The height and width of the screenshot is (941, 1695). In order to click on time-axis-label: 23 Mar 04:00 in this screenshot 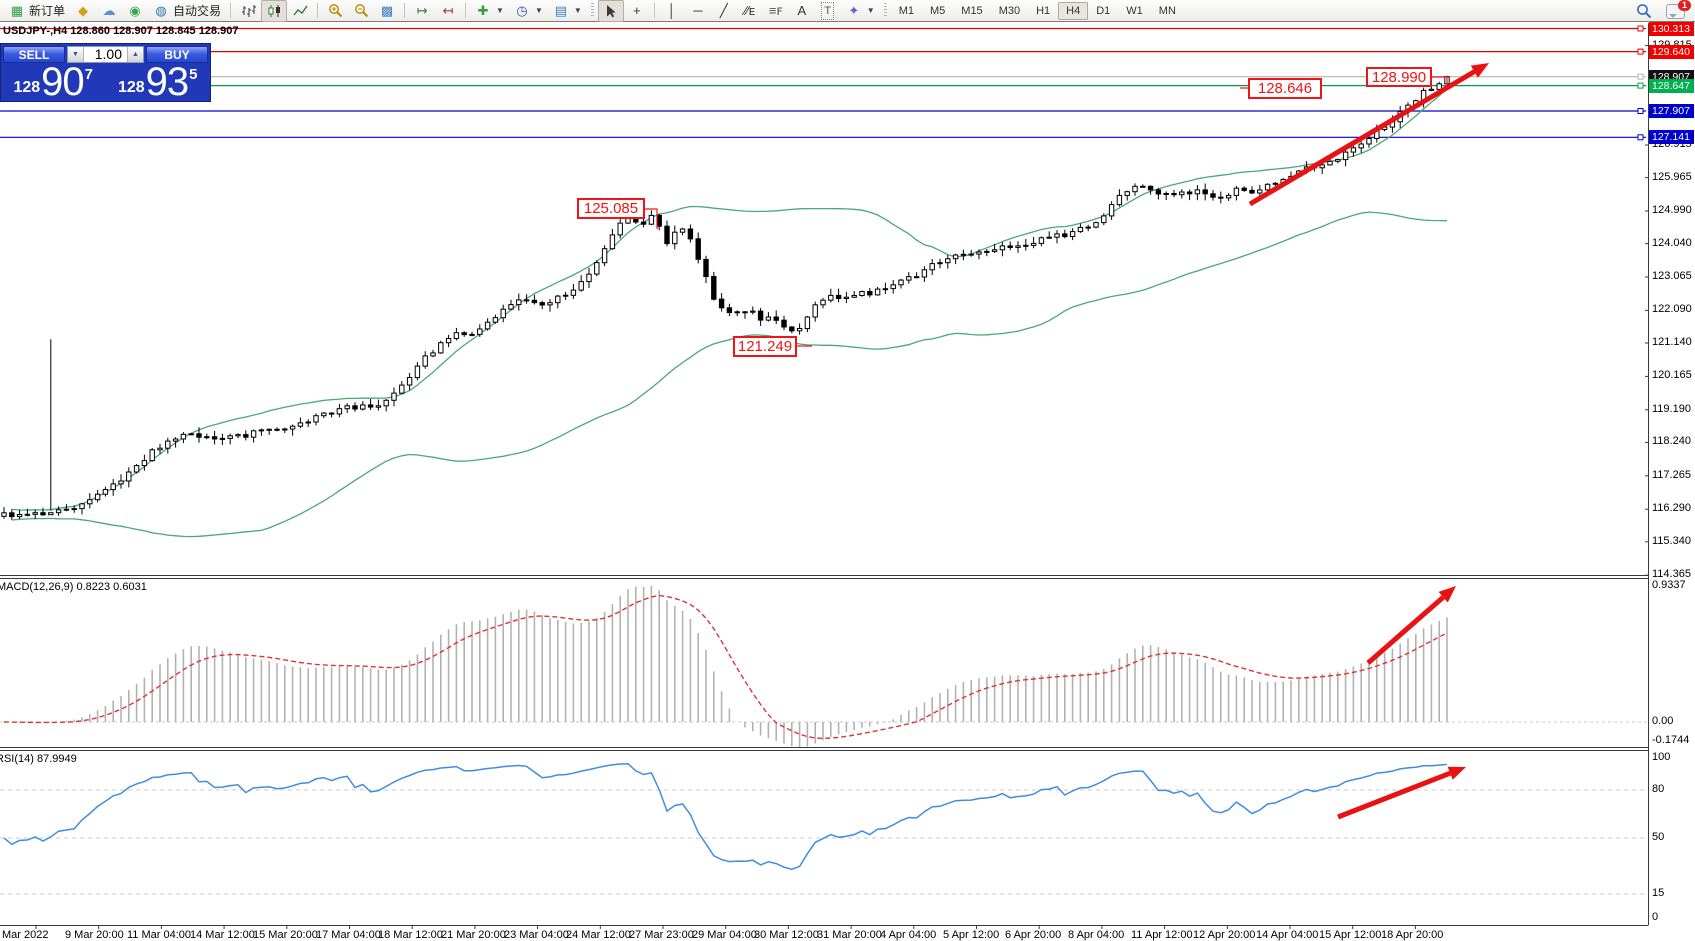, I will do `click(536, 935)`.